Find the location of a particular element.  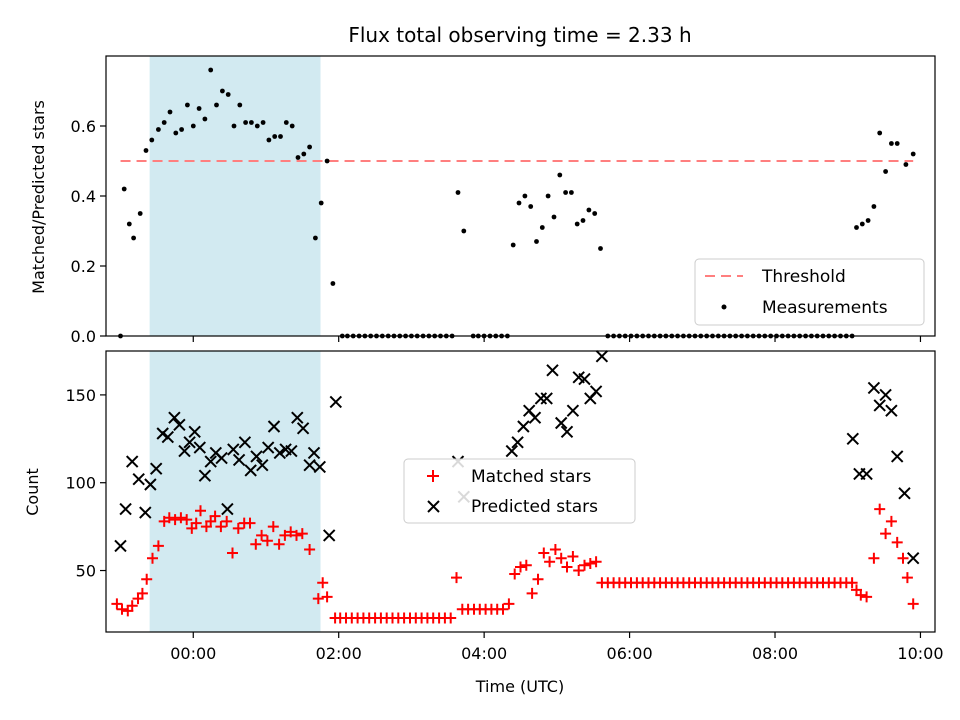

bottom-legend-box is located at coordinates (519, 491).